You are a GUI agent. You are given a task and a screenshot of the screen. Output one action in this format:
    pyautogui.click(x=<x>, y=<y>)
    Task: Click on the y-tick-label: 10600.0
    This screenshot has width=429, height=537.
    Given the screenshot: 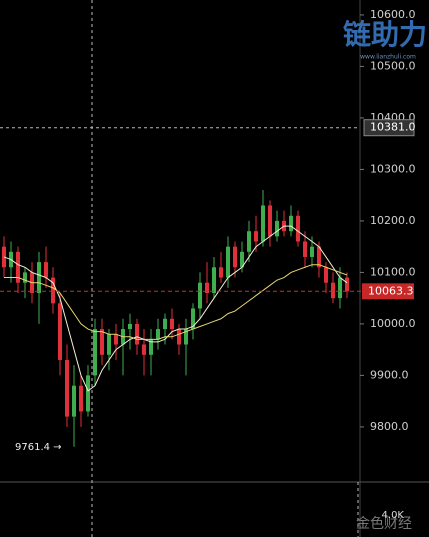 What is the action you would take?
    pyautogui.click(x=393, y=14)
    